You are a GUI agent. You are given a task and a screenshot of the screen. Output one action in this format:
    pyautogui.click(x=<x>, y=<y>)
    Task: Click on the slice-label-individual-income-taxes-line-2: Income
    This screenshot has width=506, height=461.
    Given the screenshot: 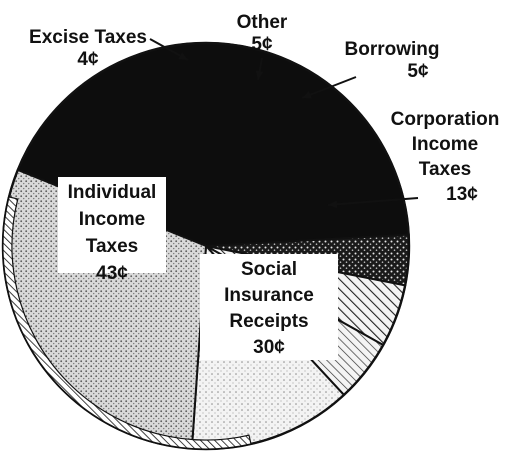 What is the action you would take?
    pyautogui.click(x=112, y=219)
    